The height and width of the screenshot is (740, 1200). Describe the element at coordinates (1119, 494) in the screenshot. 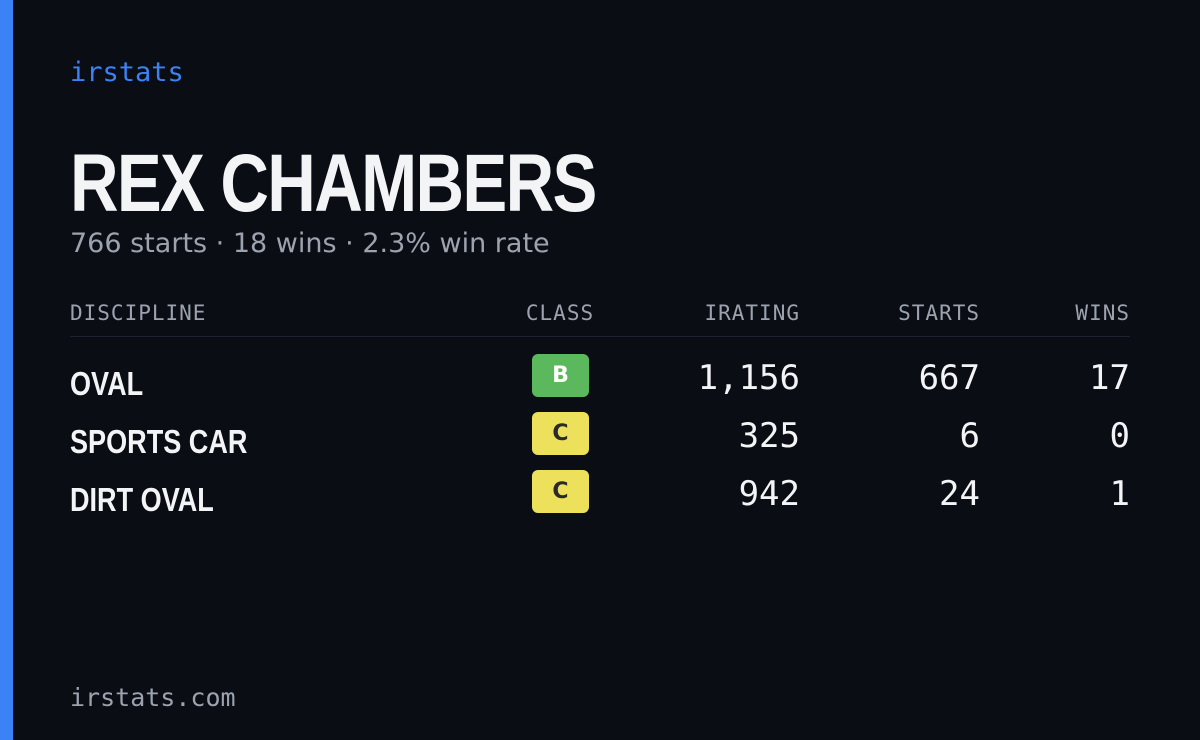

I see `wins-value: 1` at that location.